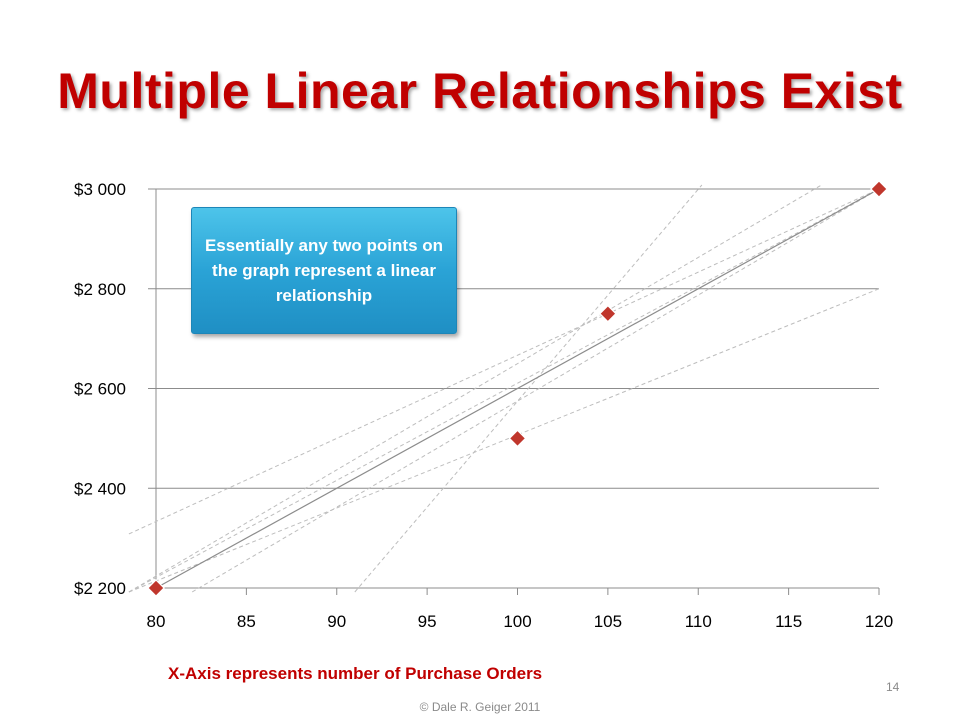 The image size is (960, 720). I want to click on x-tick-labels: 80 85 90 95 100 105 110 115 120, so click(520, 621).